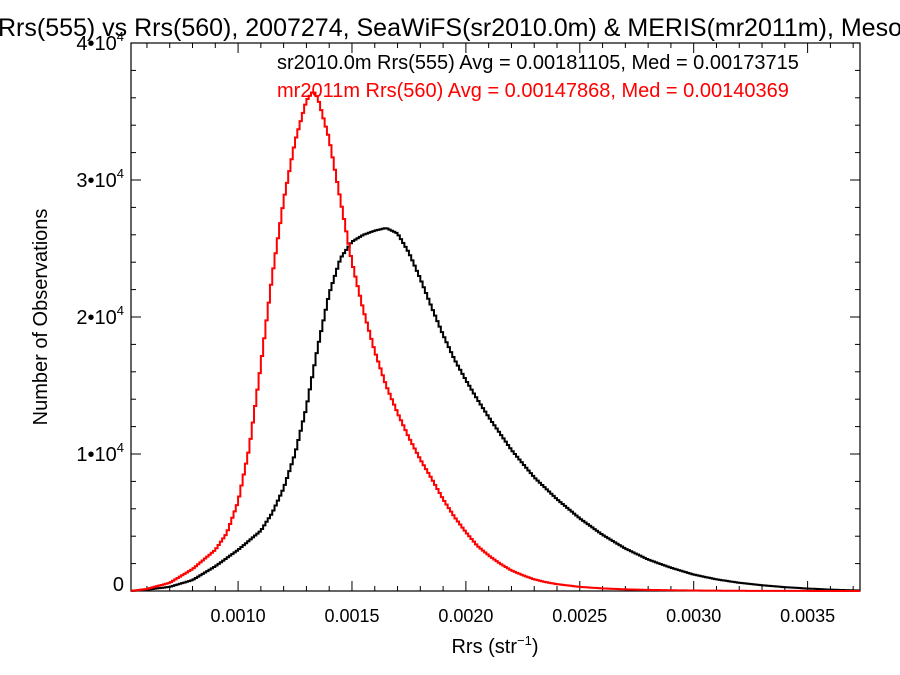 The height and width of the screenshot is (675, 900). Describe the element at coordinates (41, 317) in the screenshot. I see `y-axis-label: Number of Observations` at that location.